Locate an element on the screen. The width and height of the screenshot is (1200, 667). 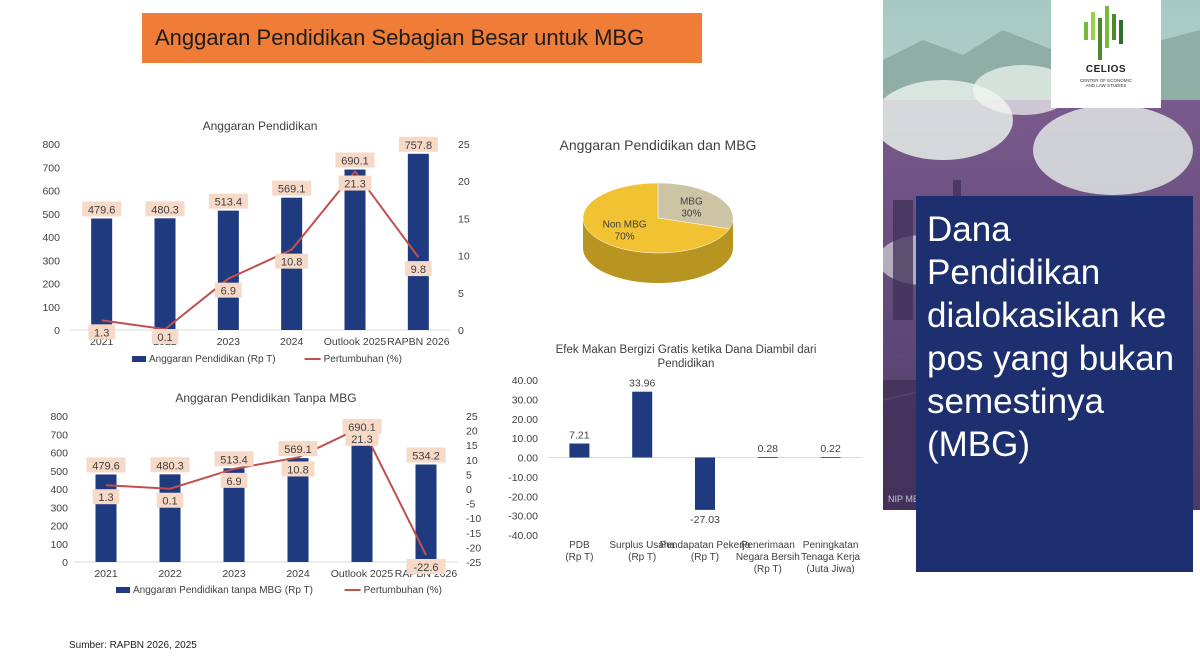
growth-line is located at coordinates (260, 250).